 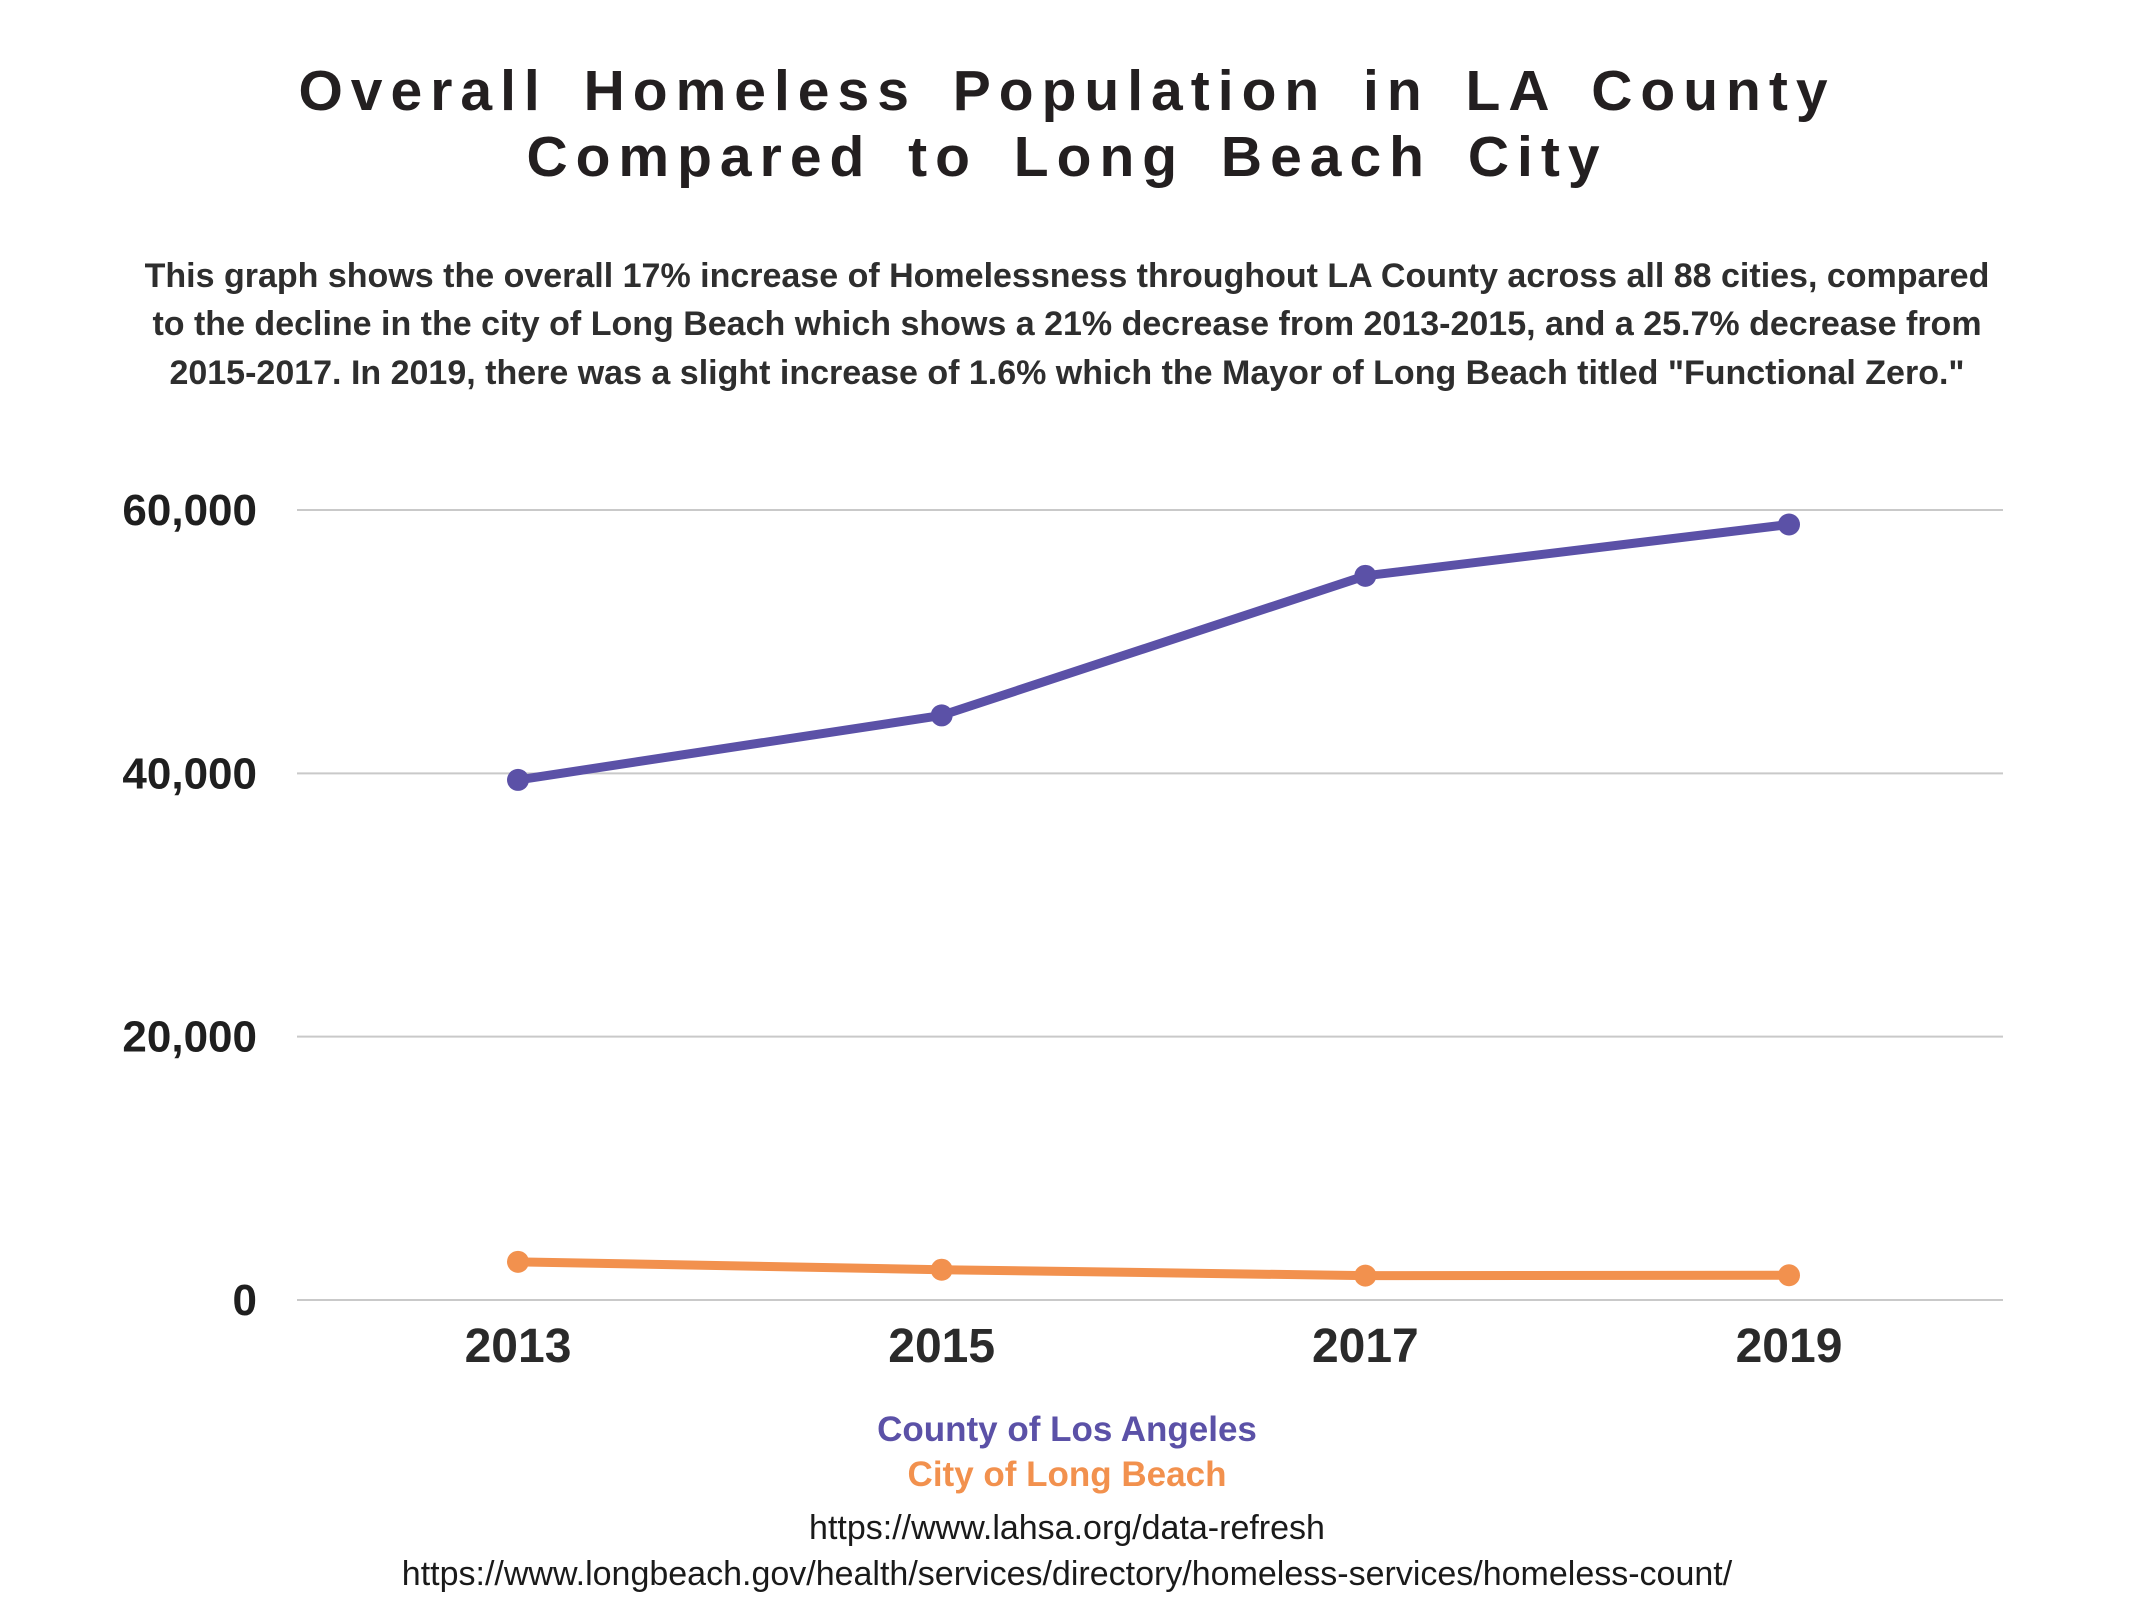 What do you see at coordinates (189, 510) in the screenshot?
I see `y-tick-label: 60,000` at bounding box center [189, 510].